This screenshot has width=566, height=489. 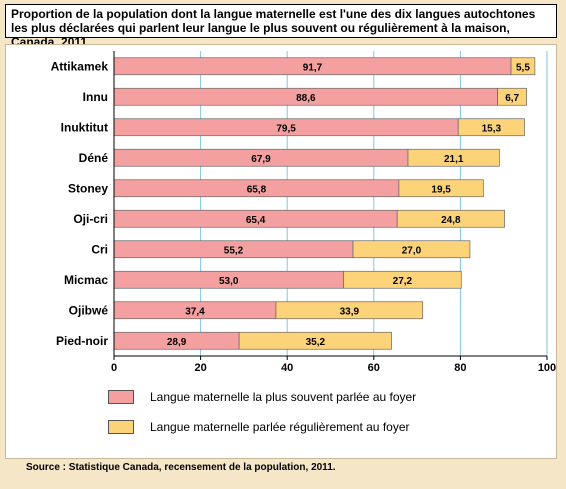 I want to click on data-label: 28,9, so click(x=177, y=342).